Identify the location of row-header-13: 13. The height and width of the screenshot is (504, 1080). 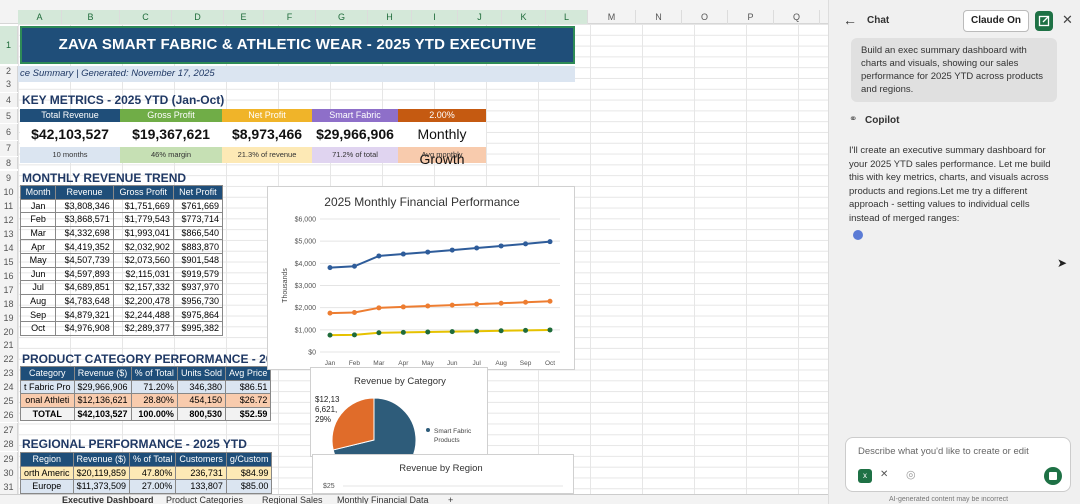
(9, 234).